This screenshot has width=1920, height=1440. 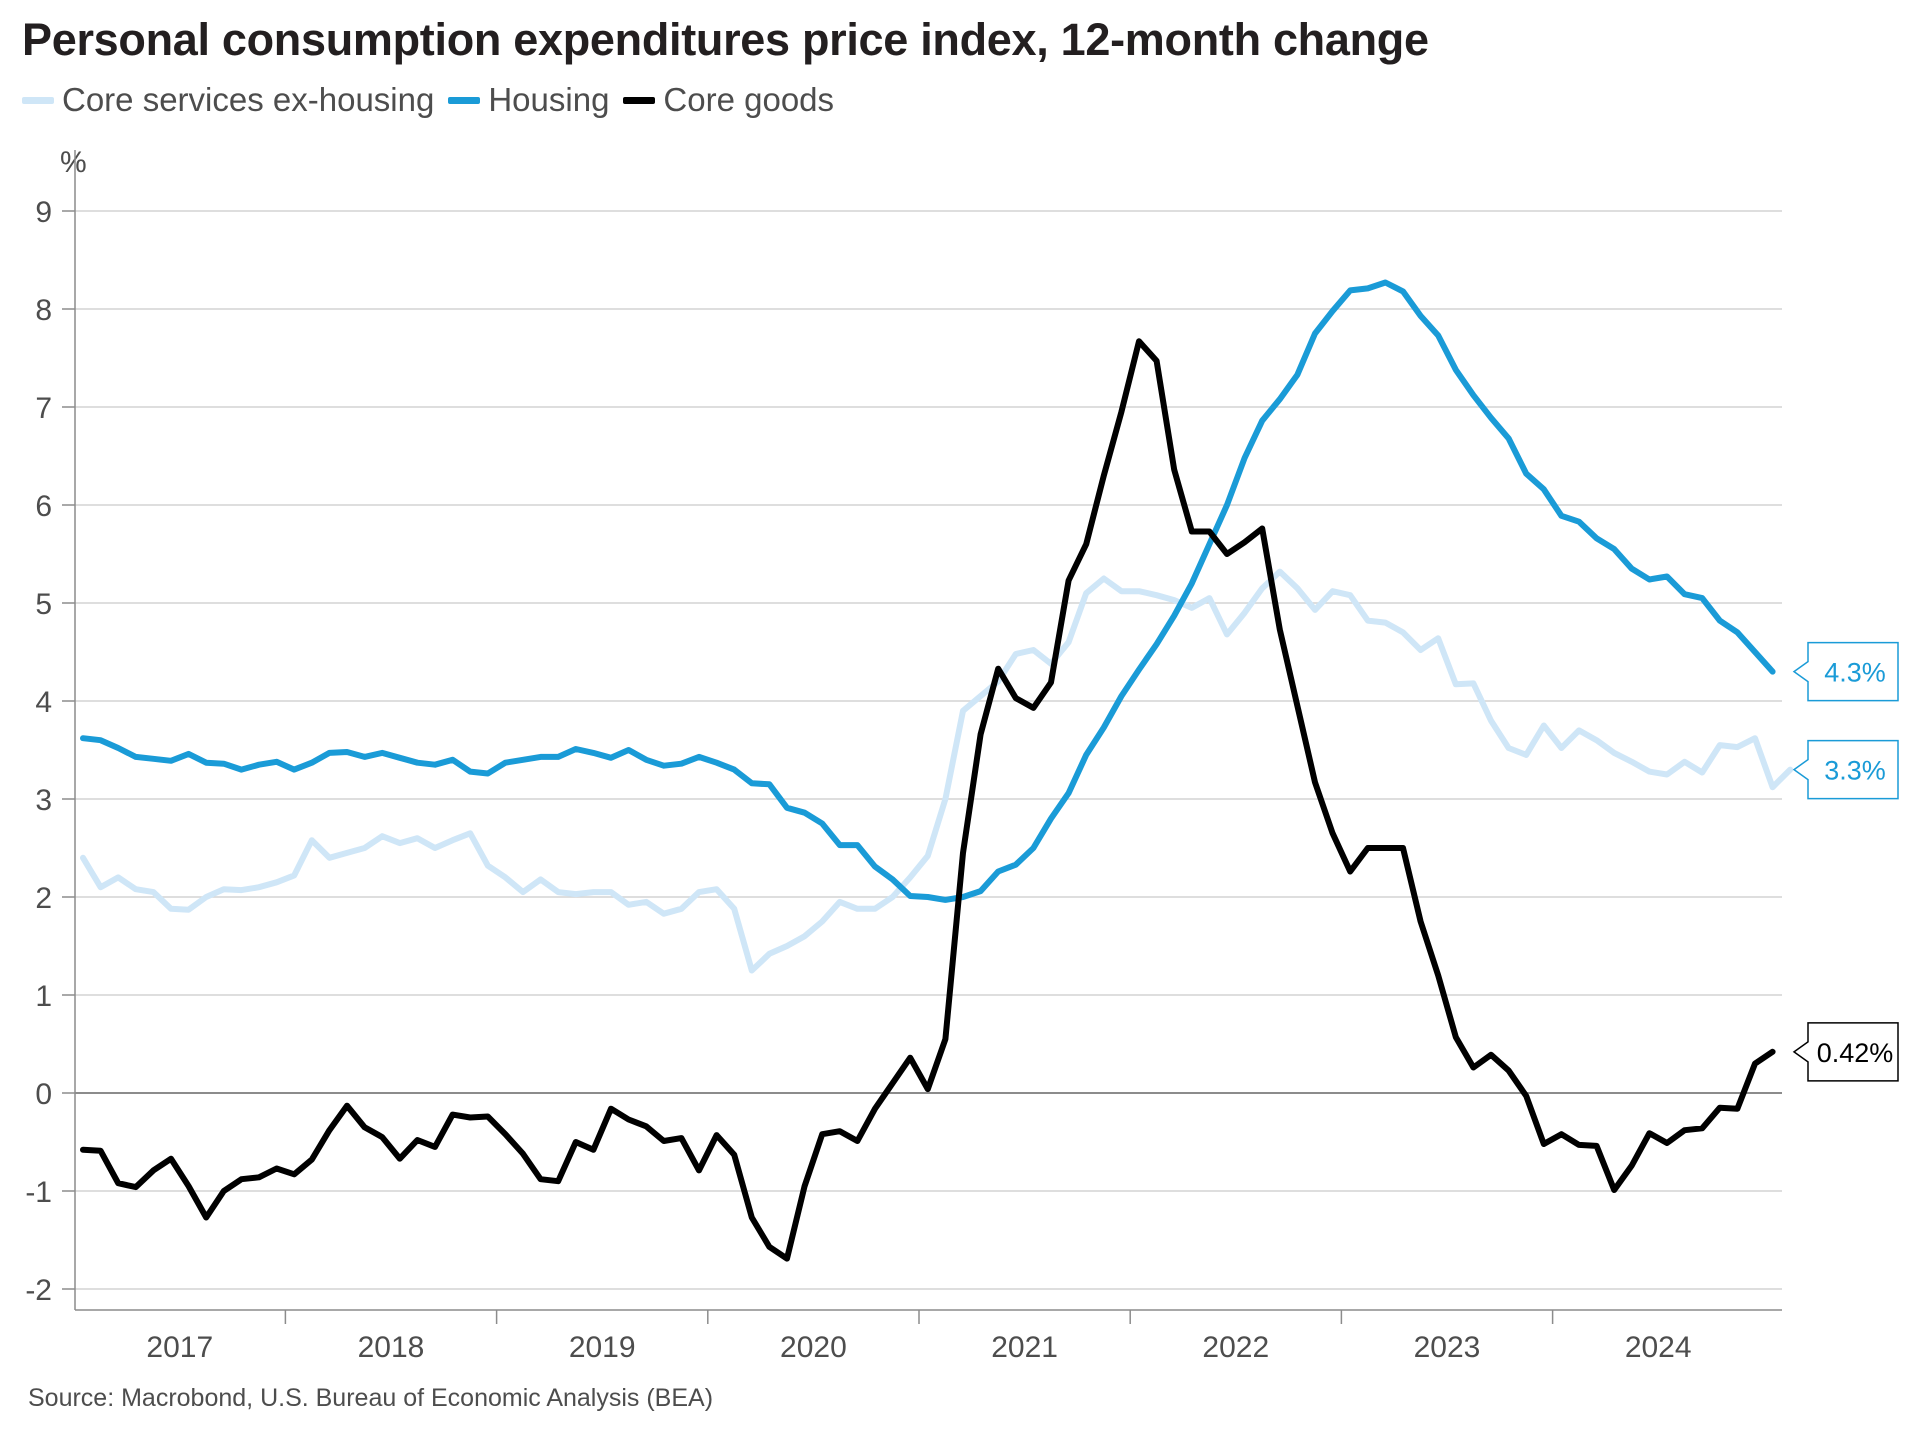 I want to click on y-axis-label: %, so click(x=73, y=162).